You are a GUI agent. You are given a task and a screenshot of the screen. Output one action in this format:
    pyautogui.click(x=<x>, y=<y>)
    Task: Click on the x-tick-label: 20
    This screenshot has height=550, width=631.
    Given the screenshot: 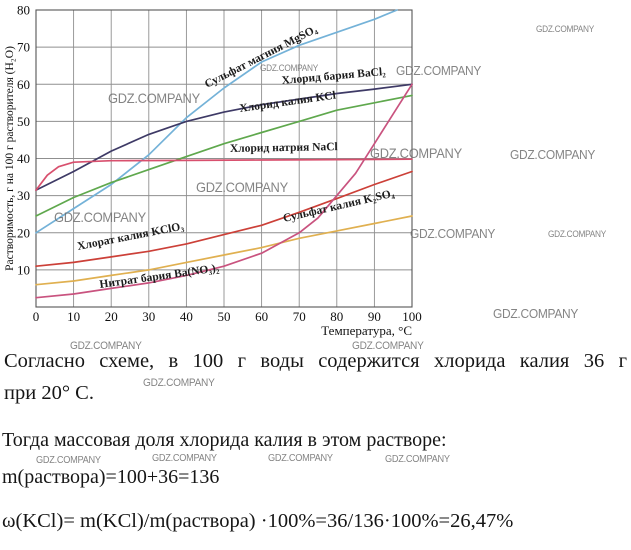 What is the action you would take?
    pyautogui.click(x=111, y=316)
    